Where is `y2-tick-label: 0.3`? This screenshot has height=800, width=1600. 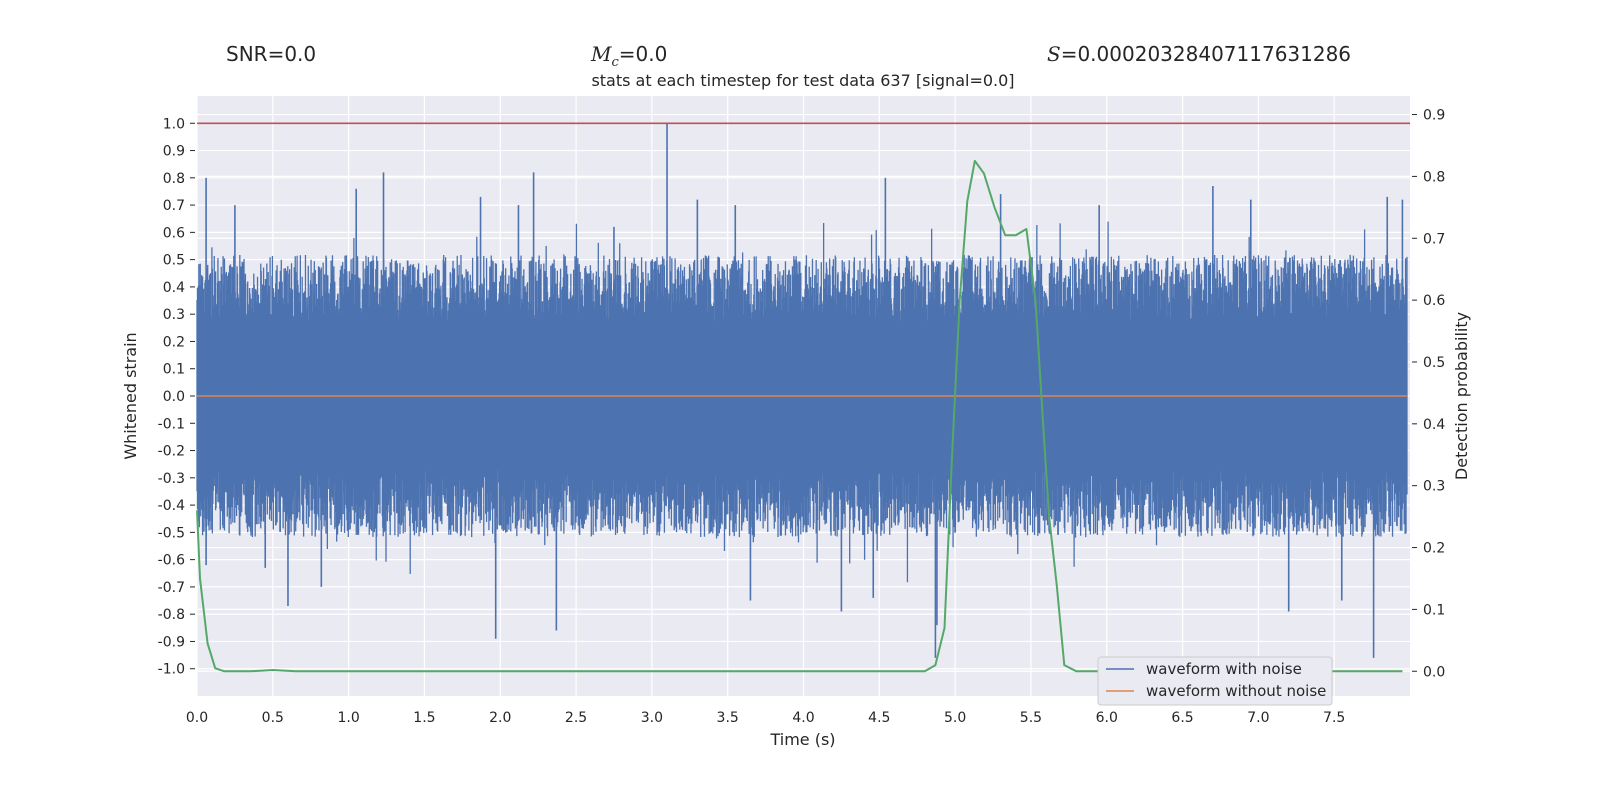
y2-tick-label: 0.3 is located at coordinates (1434, 487).